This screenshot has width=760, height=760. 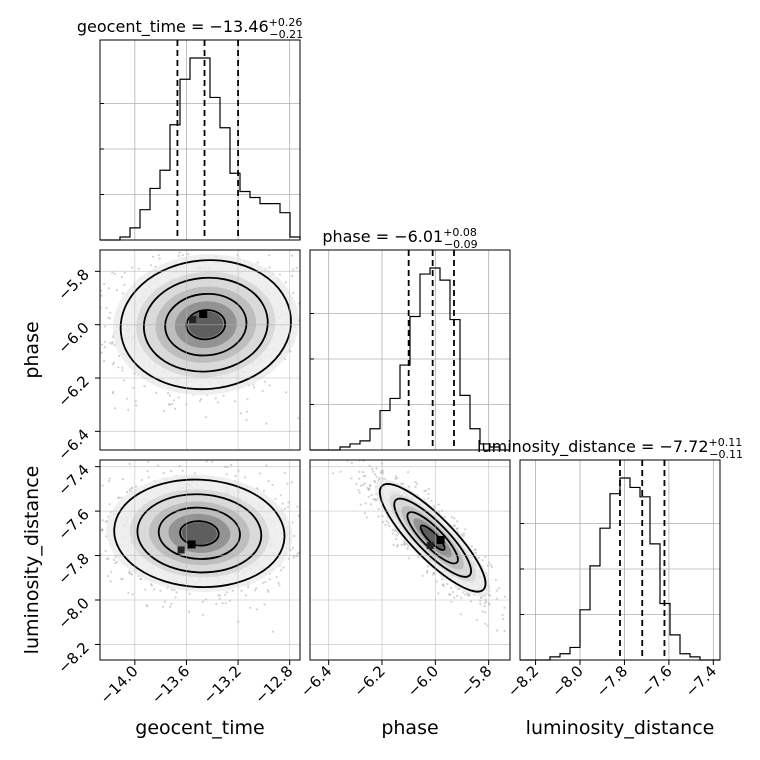 What do you see at coordinates (316, 681) in the screenshot?
I see `x-tick-label-phase: −6.4` at bounding box center [316, 681].